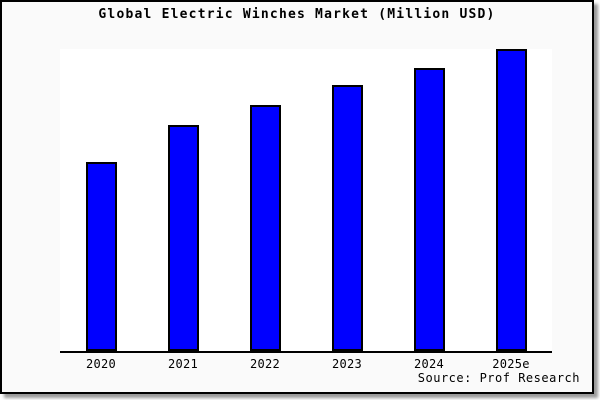 This screenshot has width=600, height=400. I want to click on bar-slot-2021, so click(183, 200).